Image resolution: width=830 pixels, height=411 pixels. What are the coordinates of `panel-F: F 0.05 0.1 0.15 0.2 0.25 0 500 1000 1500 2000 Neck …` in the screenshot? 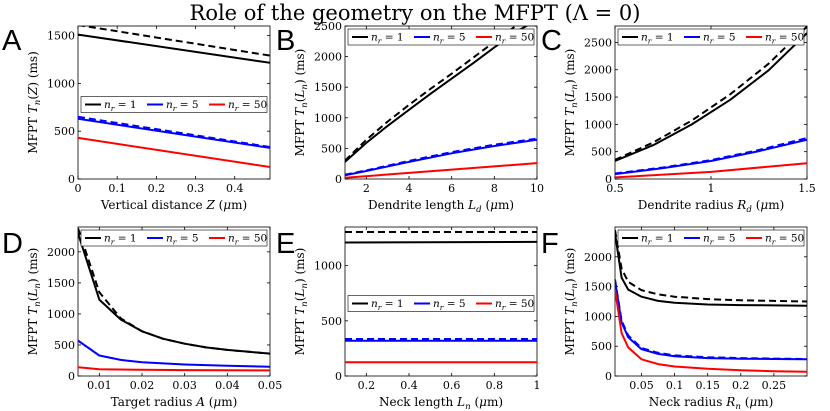 It's located at (674, 318).